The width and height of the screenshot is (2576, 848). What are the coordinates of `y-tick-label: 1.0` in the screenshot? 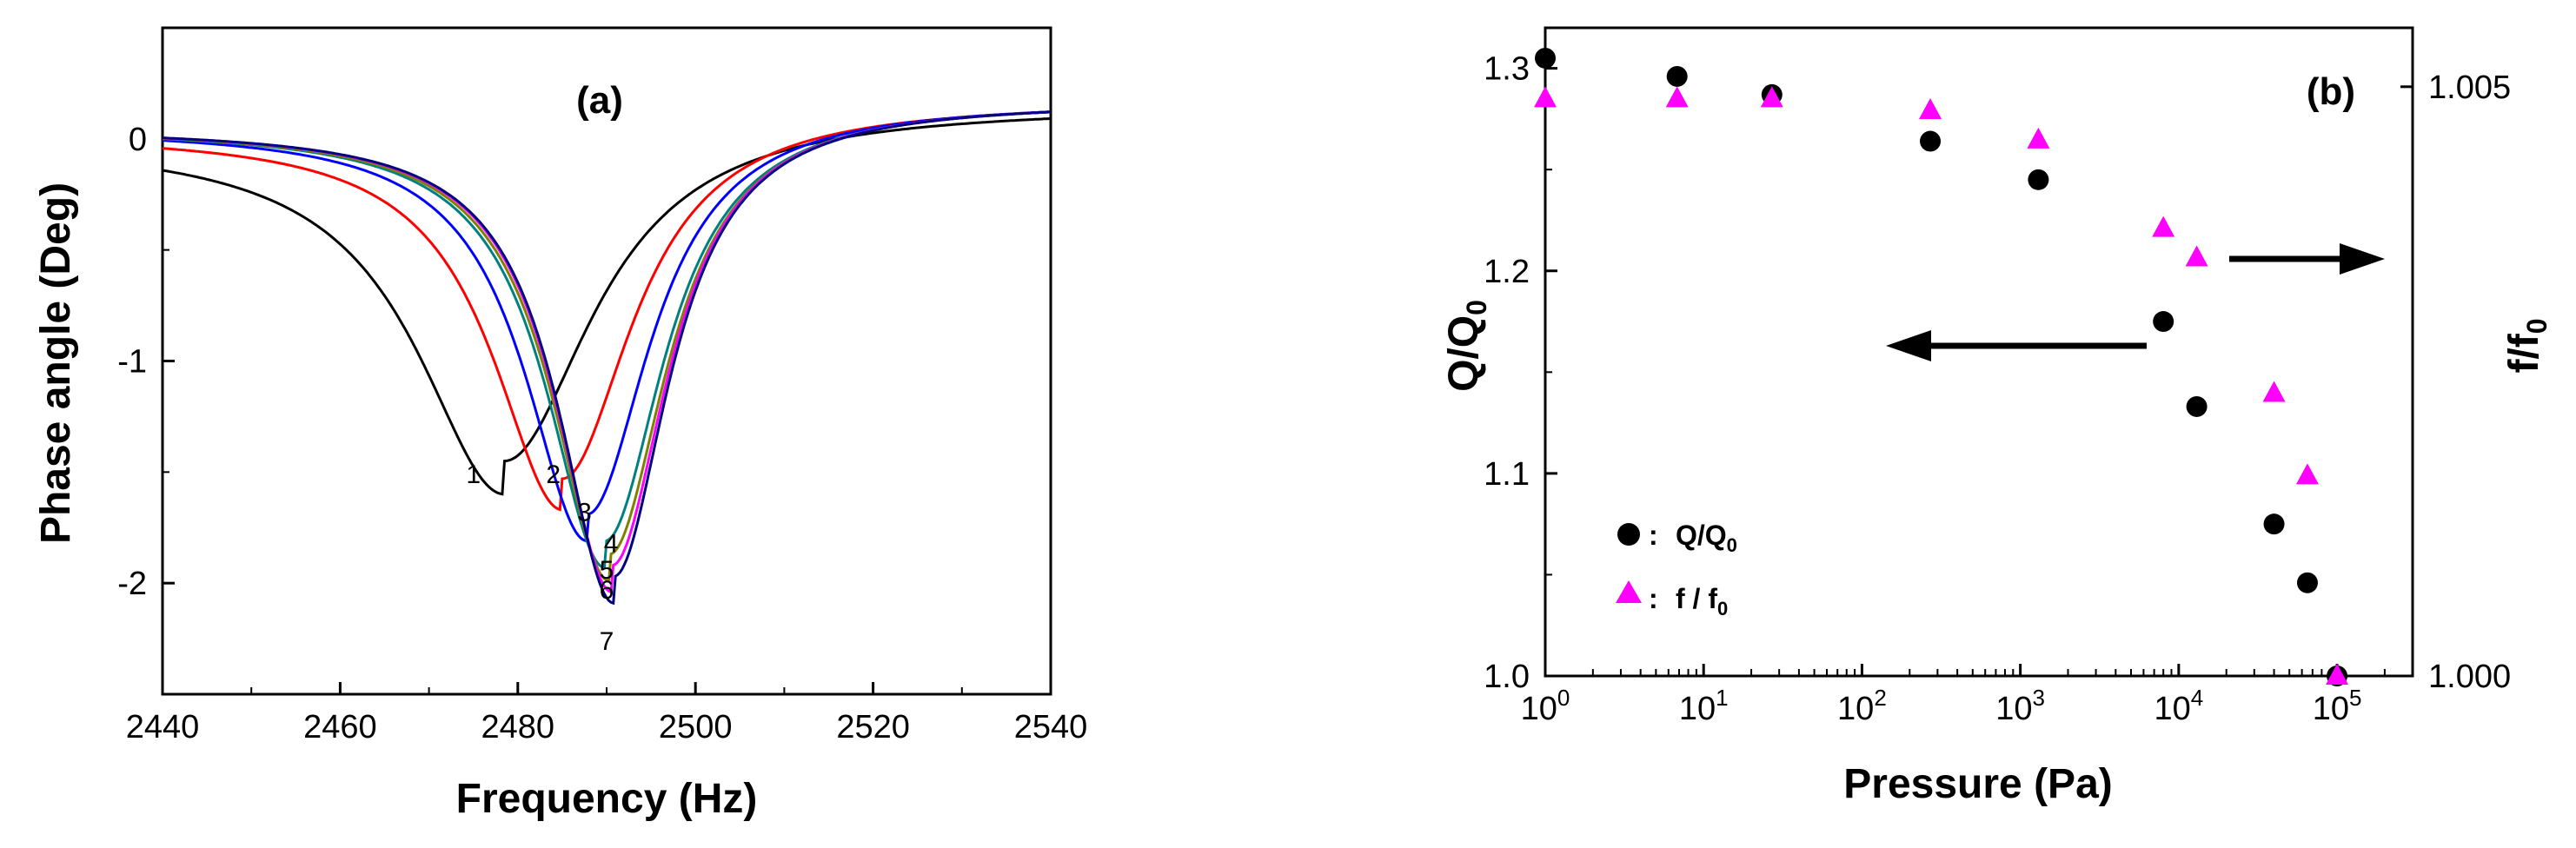 It's located at (1507, 677).